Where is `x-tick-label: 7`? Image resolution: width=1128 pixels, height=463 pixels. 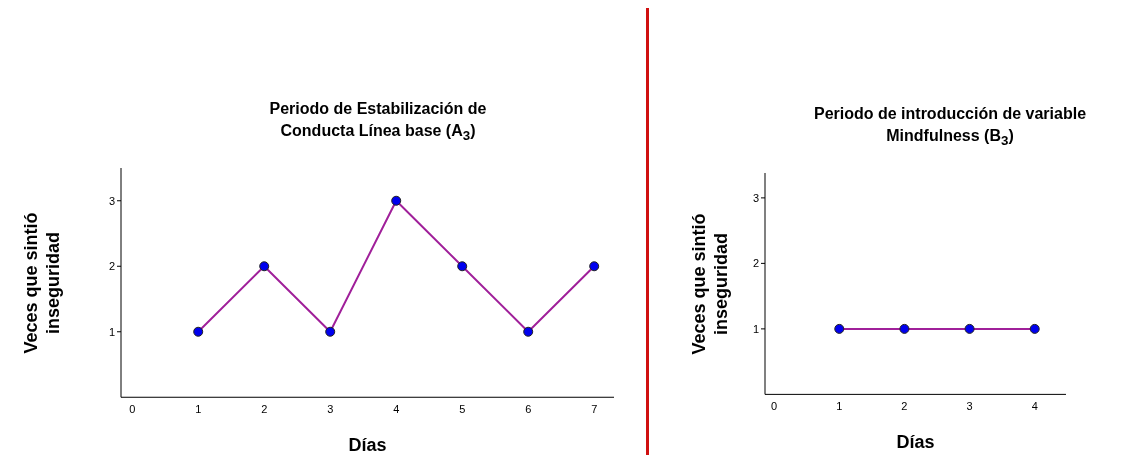
x-tick-label: 7 is located at coordinates (594, 409).